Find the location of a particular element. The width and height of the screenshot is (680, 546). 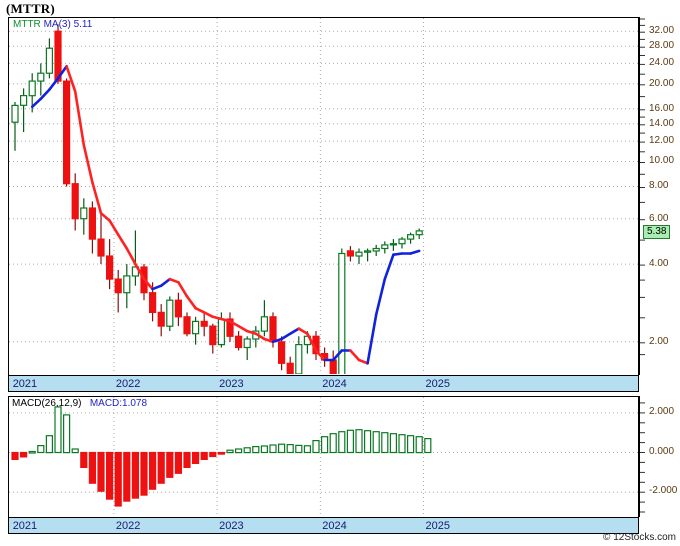

price-y-tick-label: 8.00 is located at coordinates (659, 186).